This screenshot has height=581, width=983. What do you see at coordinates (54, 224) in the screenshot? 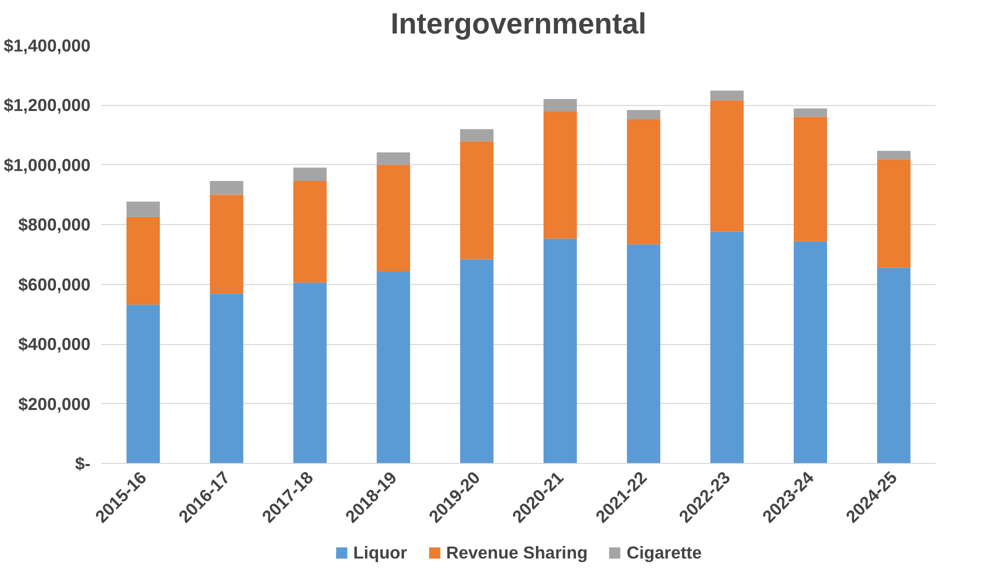
I see `y-tick-label: $800,000` at bounding box center [54, 224].